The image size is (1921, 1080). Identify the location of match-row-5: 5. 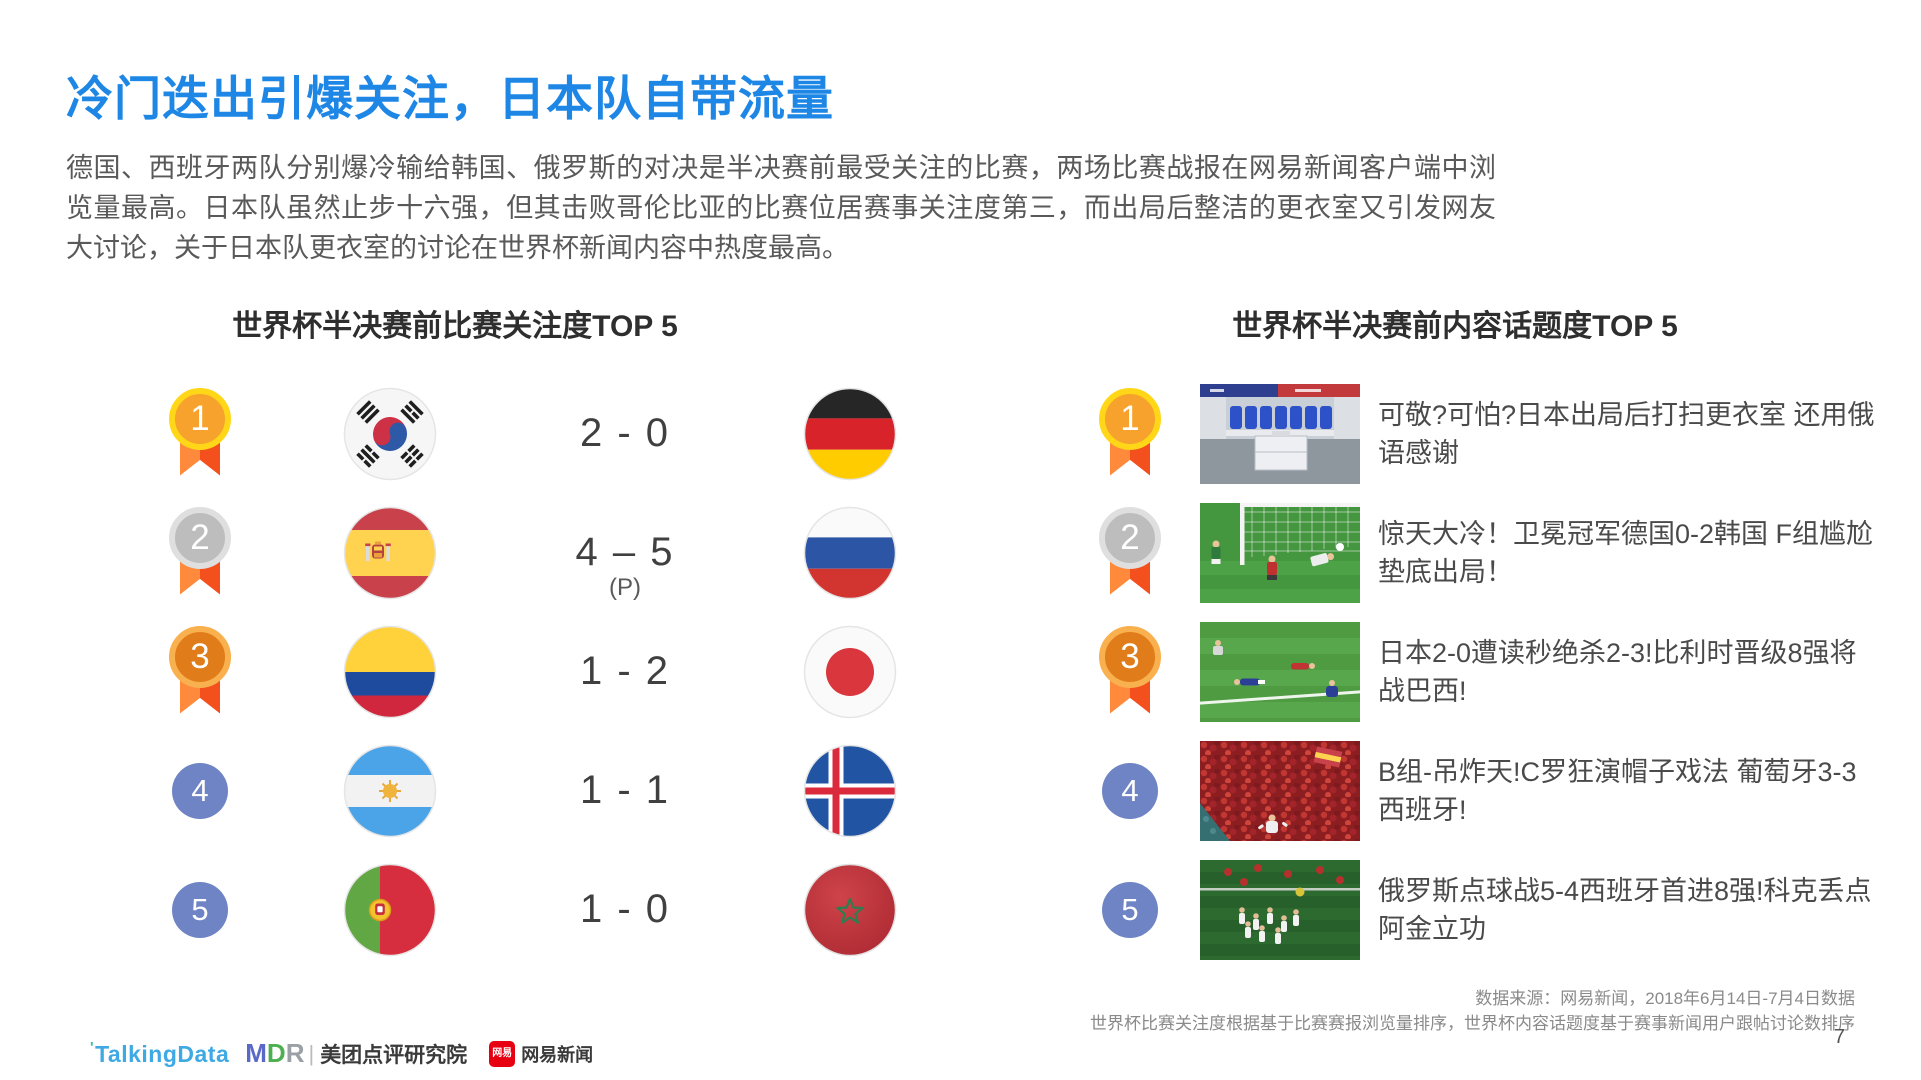
(545, 909).